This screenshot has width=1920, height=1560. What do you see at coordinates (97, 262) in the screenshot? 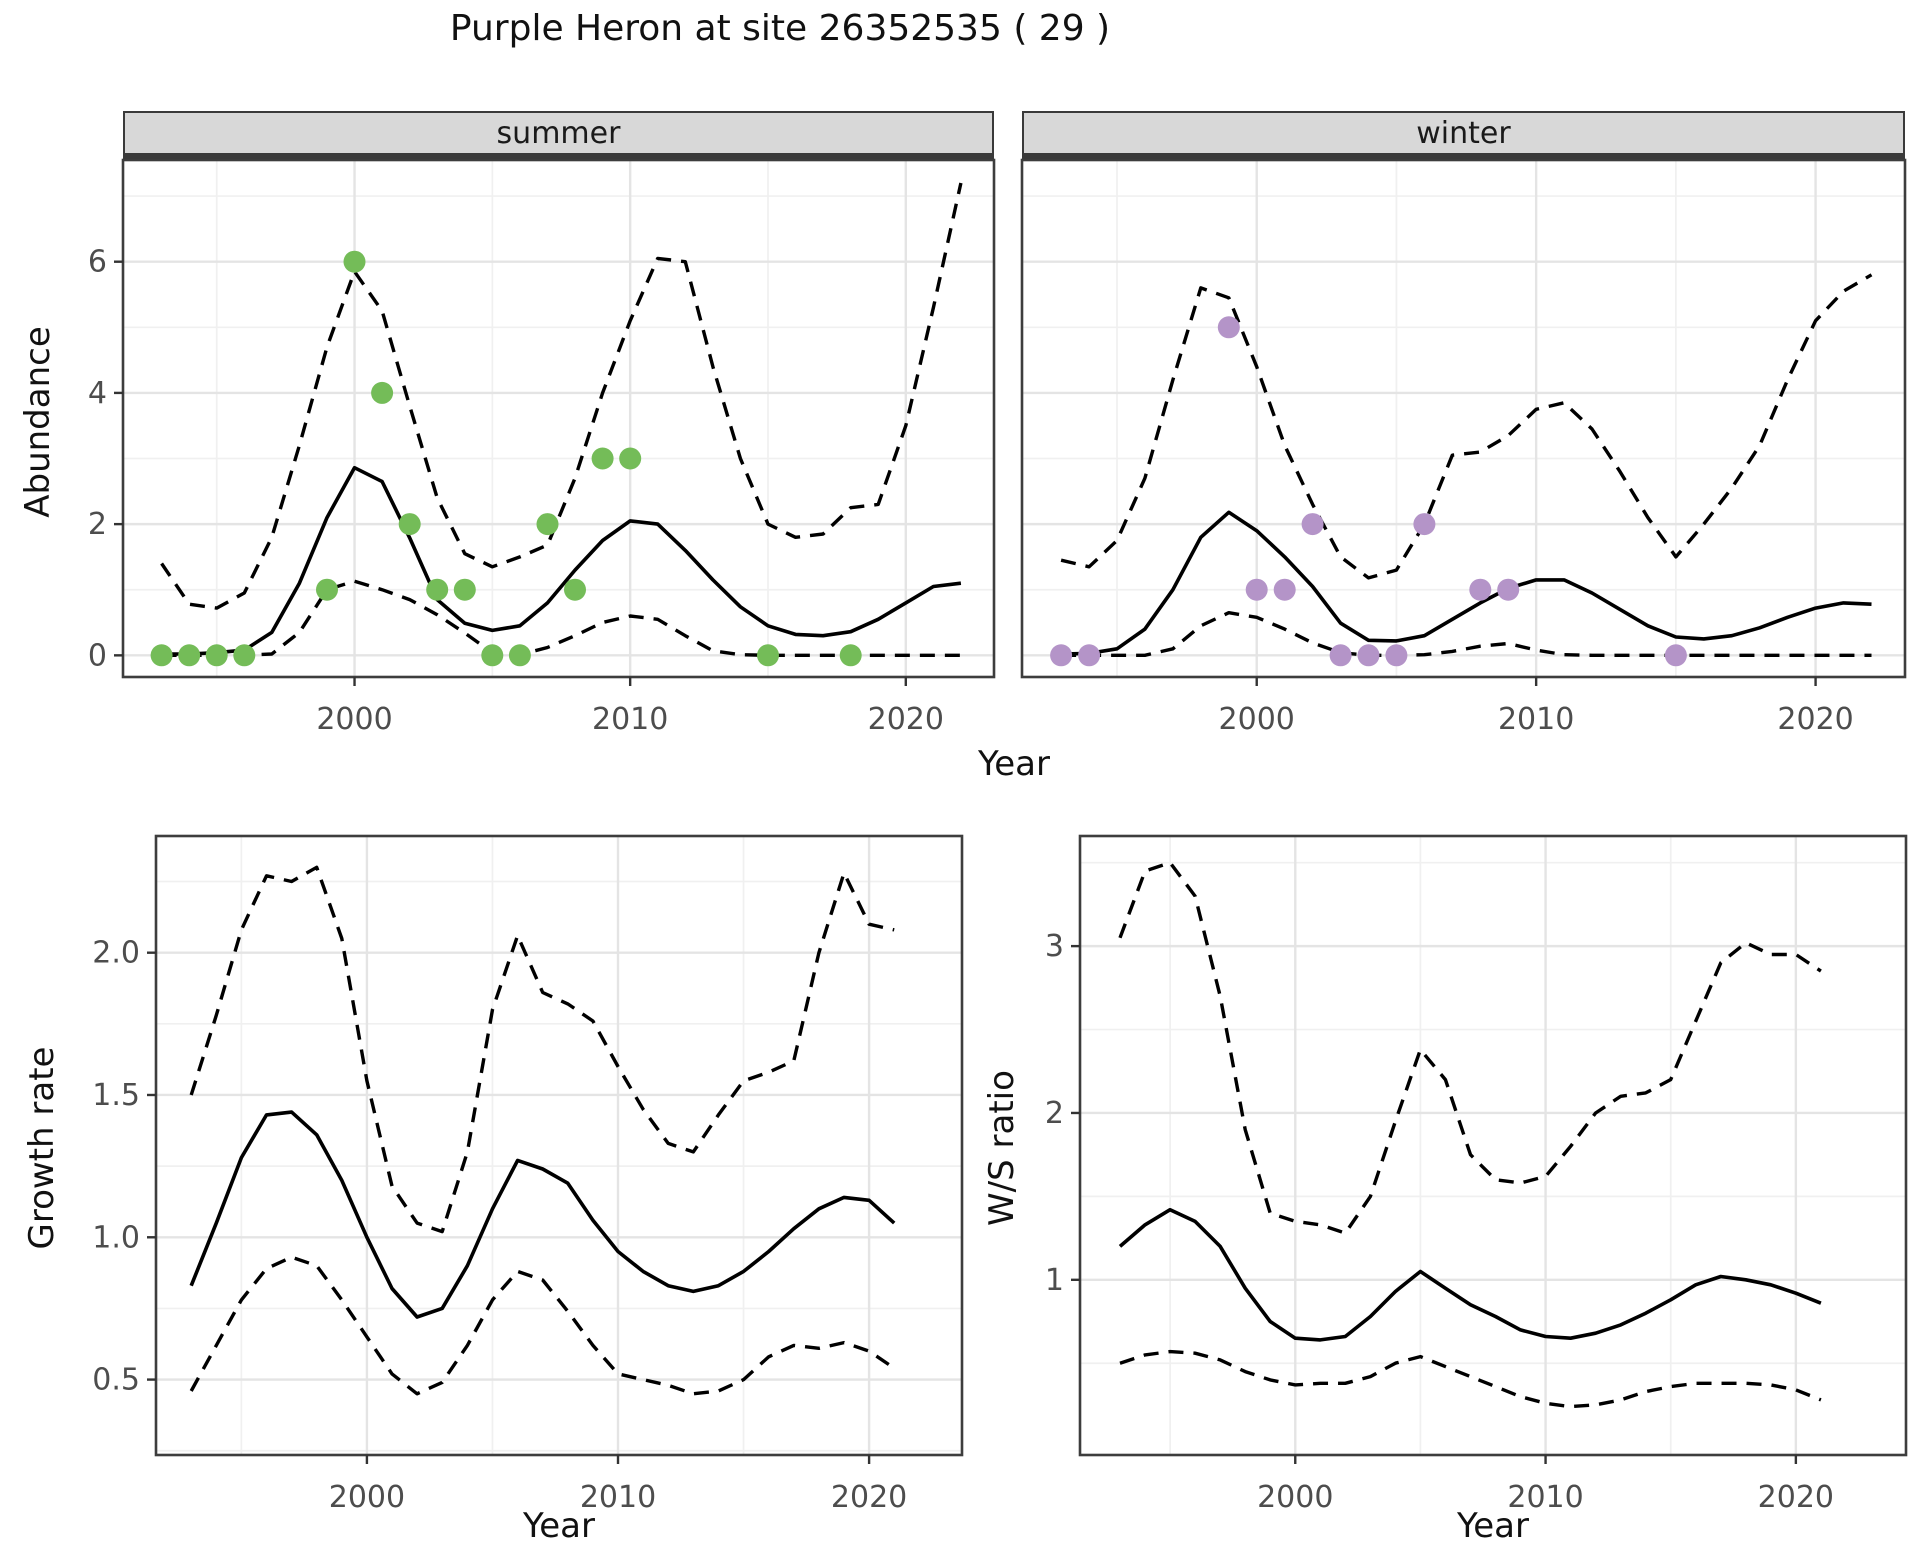
I see `svg-text: 6` at bounding box center [97, 262].